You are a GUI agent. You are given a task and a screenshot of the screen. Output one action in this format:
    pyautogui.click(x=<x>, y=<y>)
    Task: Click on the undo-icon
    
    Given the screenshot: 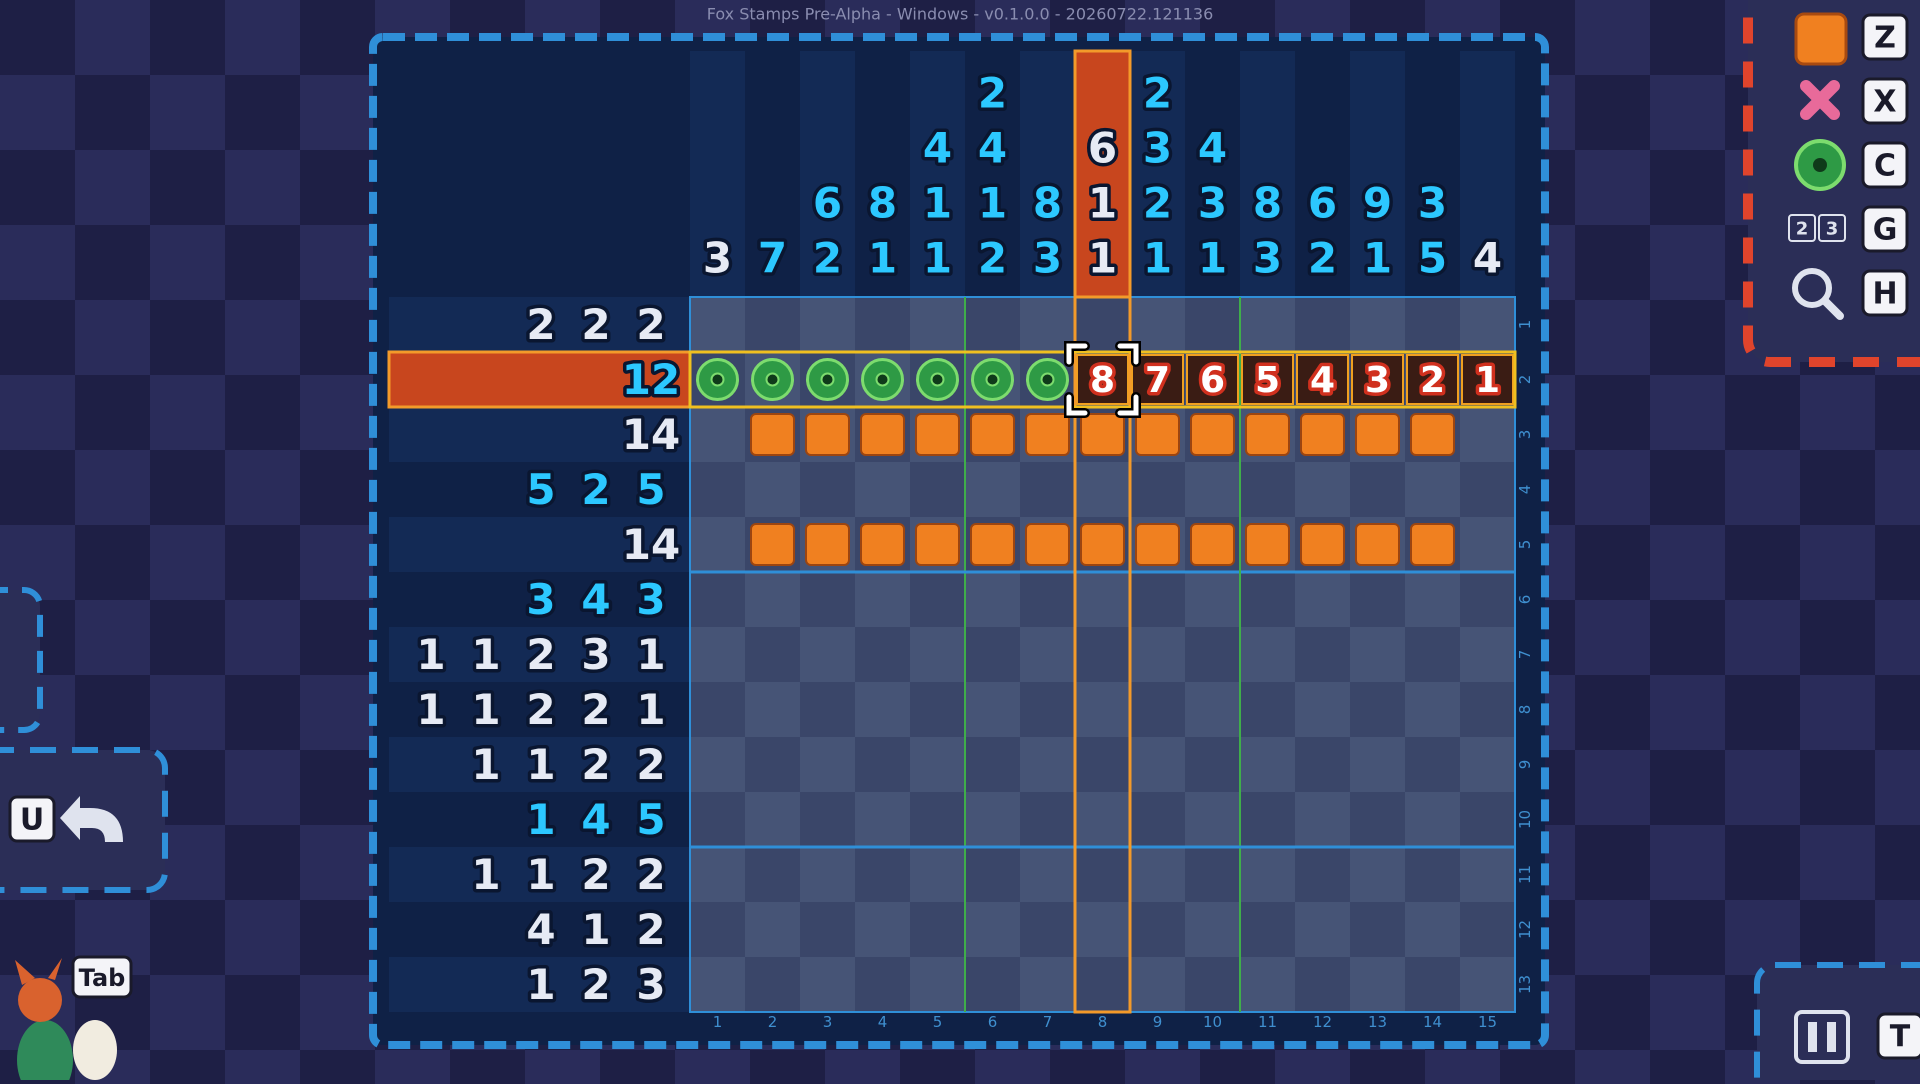 What is the action you would take?
    pyautogui.click(x=91, y=819)
    